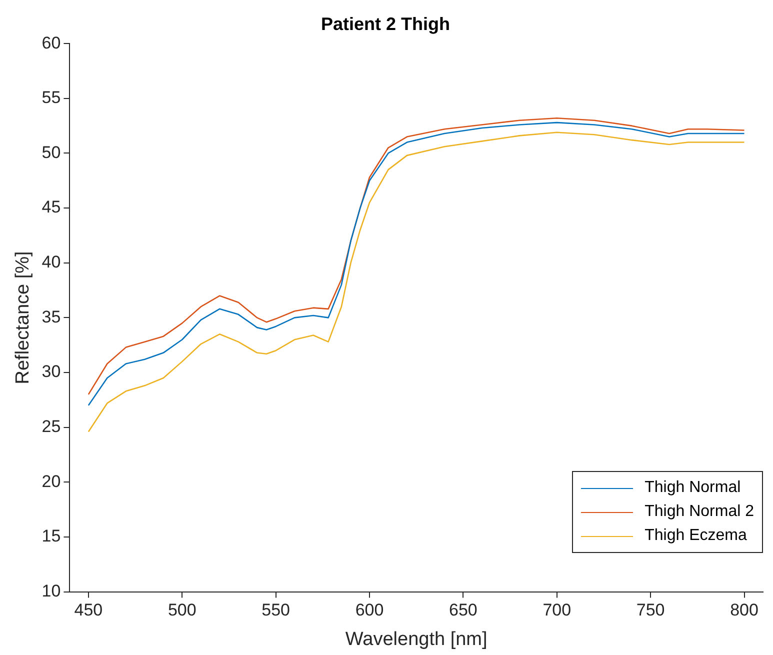 Image resolution: width=773 pixels, height=655 pixels. What do you see at coordinates (51, 590) in the screenshot?
I see `y-tick-label: 10` at bounding box center [51, 590].